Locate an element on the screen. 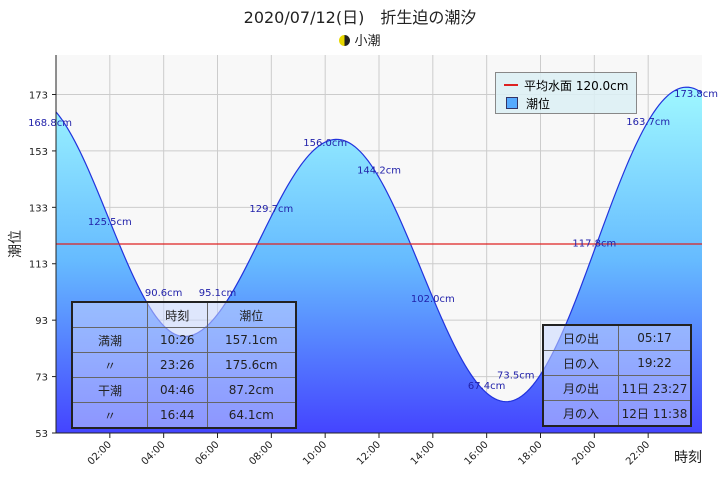 The width and height of the screenshot is (720, 480). half-moon-icon is located at coordinates (345, 40).